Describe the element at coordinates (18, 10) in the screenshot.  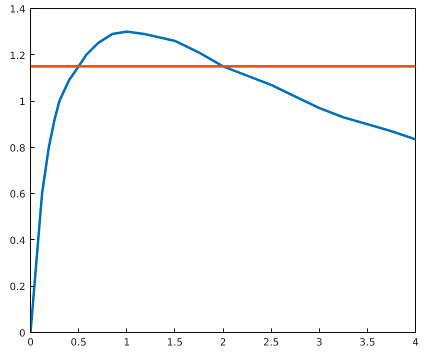
I see `y-tick-label: 1.4` at that location.